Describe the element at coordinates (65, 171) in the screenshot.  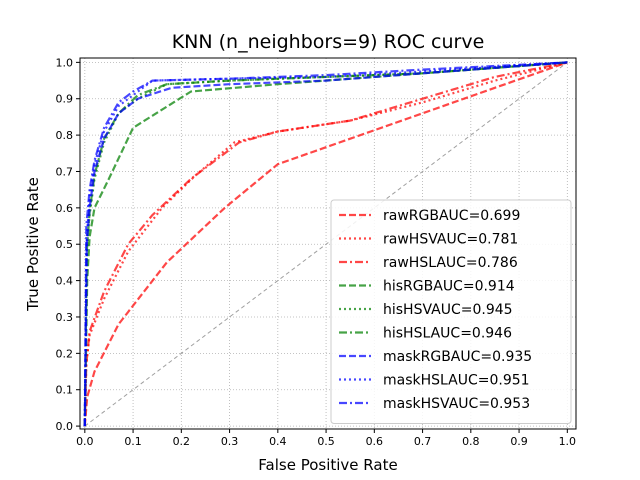
I see `y-tick-label: 0.7` at that location.